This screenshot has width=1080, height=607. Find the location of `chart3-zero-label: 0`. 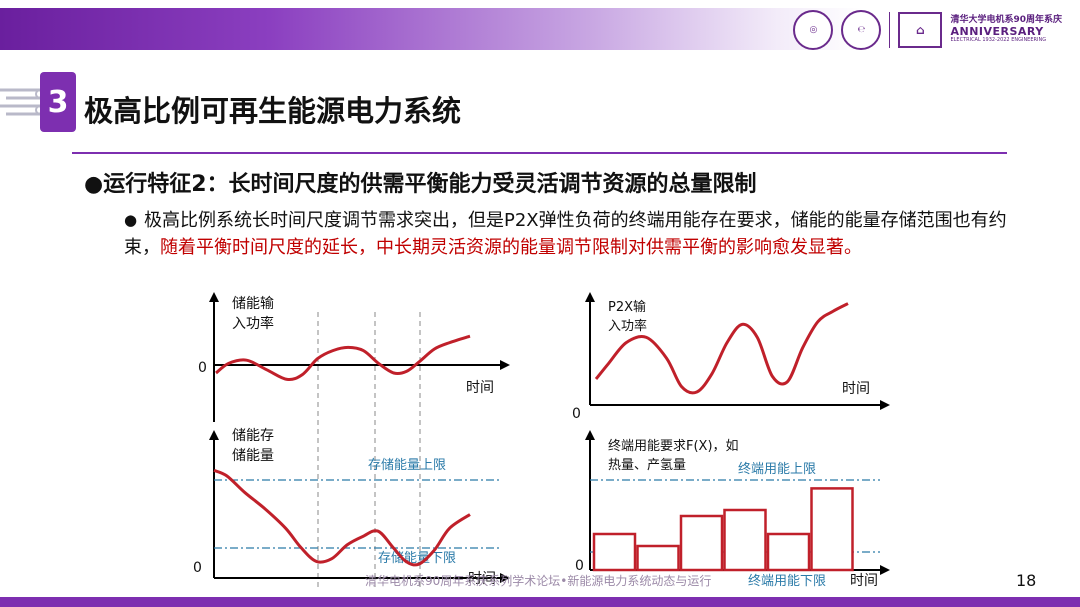

chart3-zero-label: 0 is located at coordinates (576, 414).